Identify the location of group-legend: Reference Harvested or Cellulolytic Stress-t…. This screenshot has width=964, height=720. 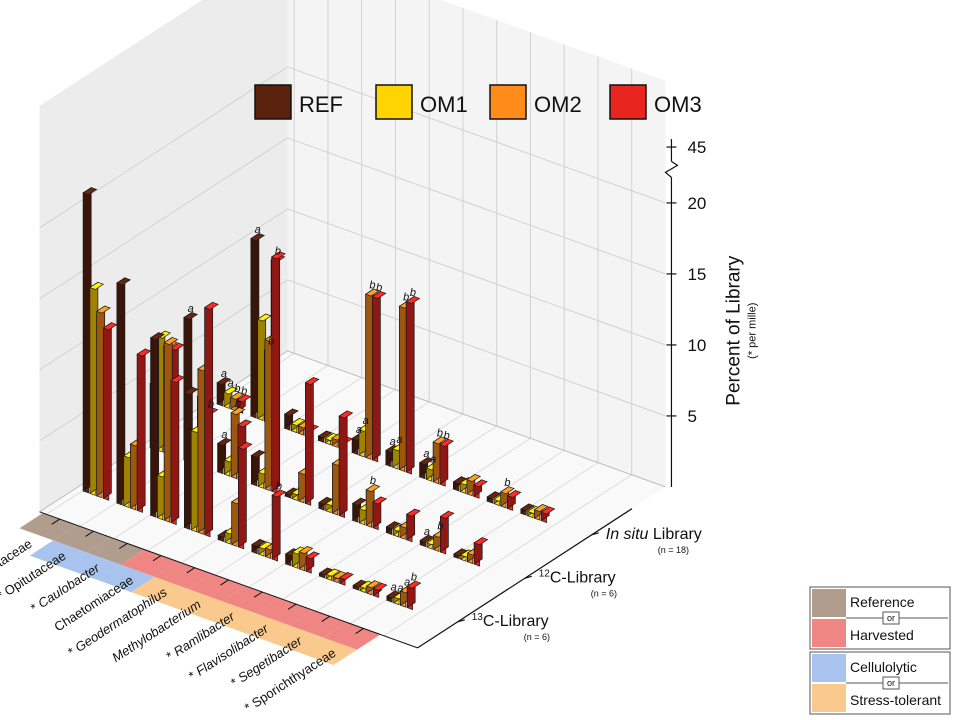
(880, 650).